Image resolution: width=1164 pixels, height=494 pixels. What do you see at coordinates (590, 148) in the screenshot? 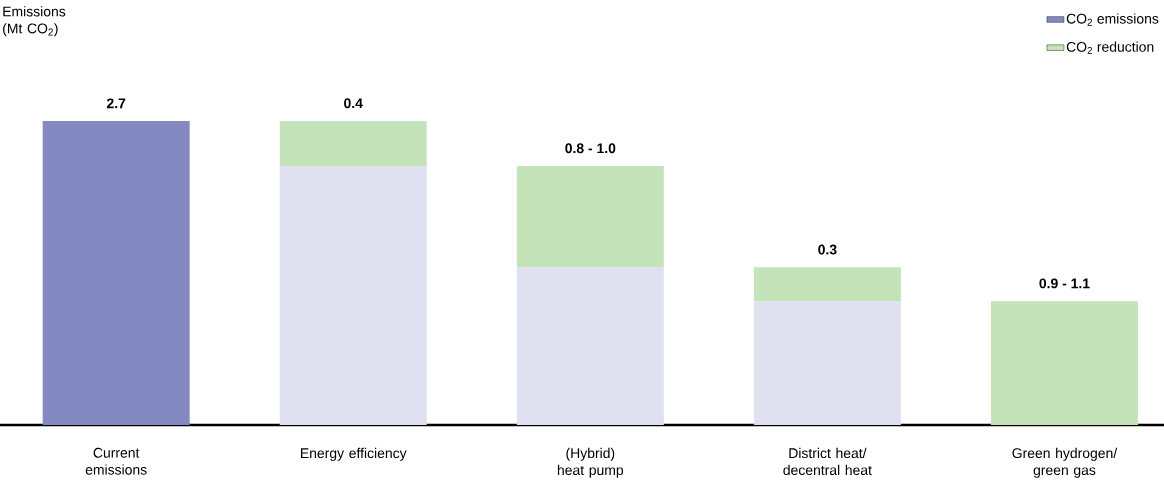
I see `annotation: 0.8 - 1.0` at bounding box center [590, 148].